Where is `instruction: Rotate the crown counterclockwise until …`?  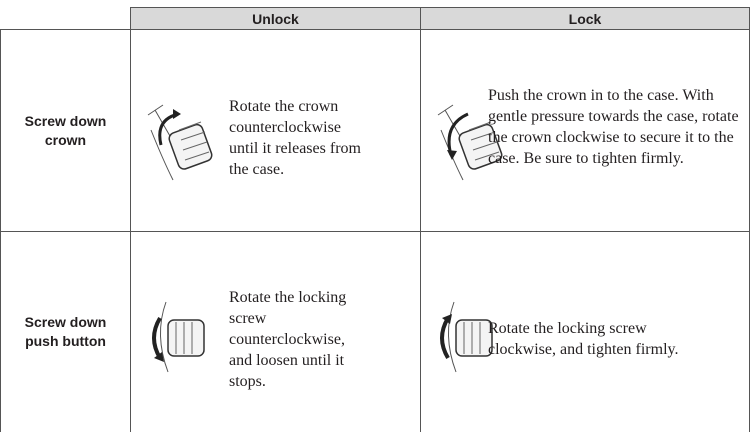 instruction: Rotate the crown counterclockwise until … is located at coordinates (295, 138).